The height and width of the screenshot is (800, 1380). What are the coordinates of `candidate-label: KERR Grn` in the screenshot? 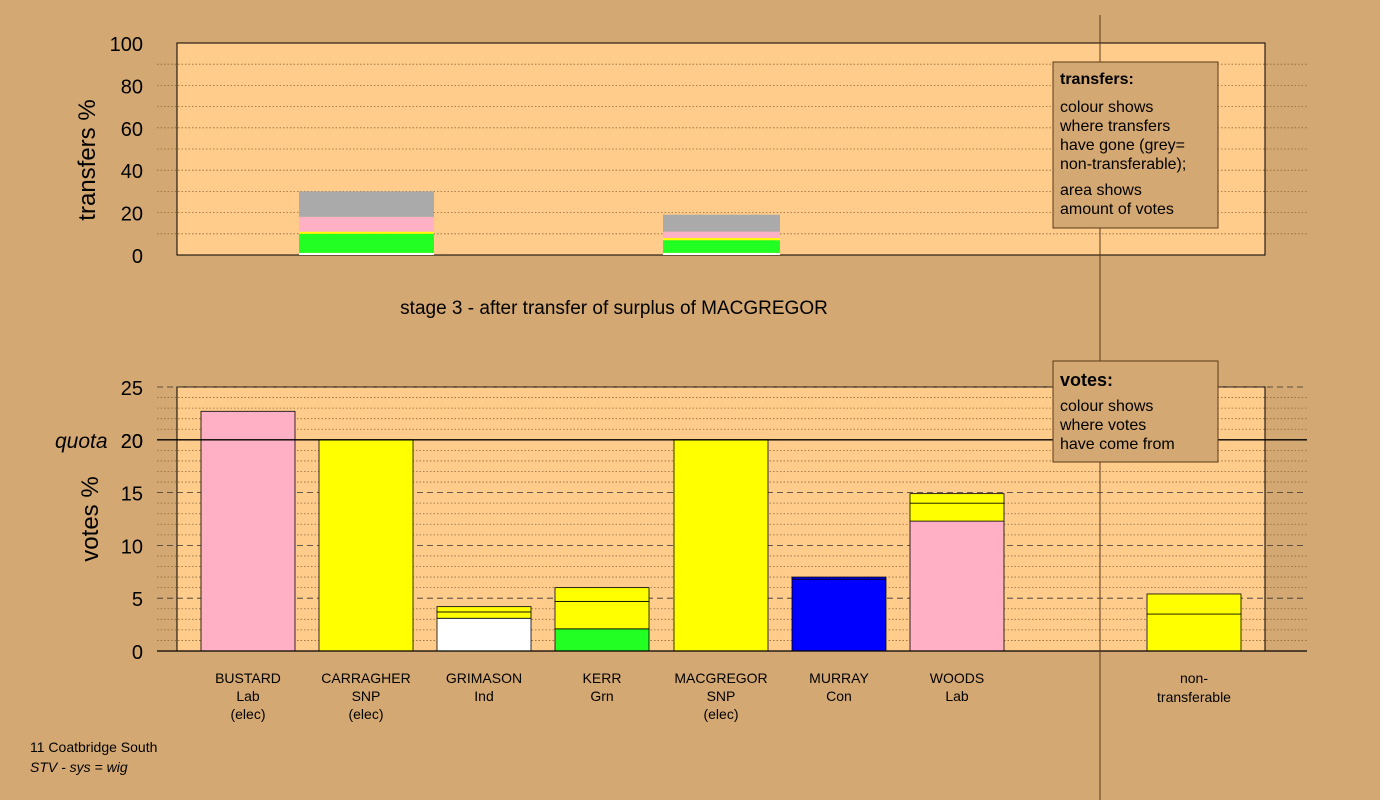 It's located at (602, 687).